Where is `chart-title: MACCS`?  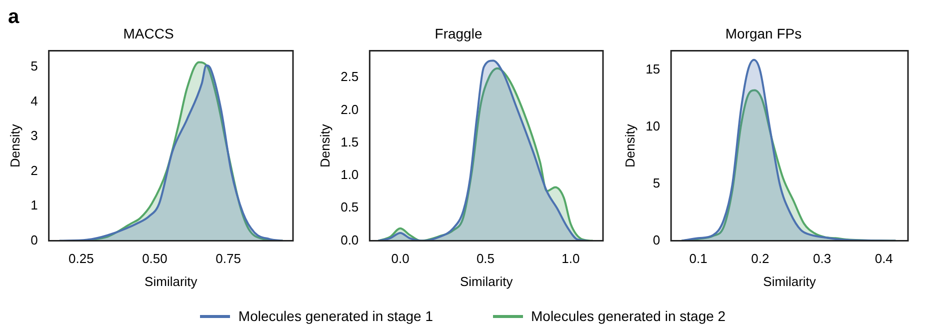 chart-title: MACCS is located at coordinates (148, 33).